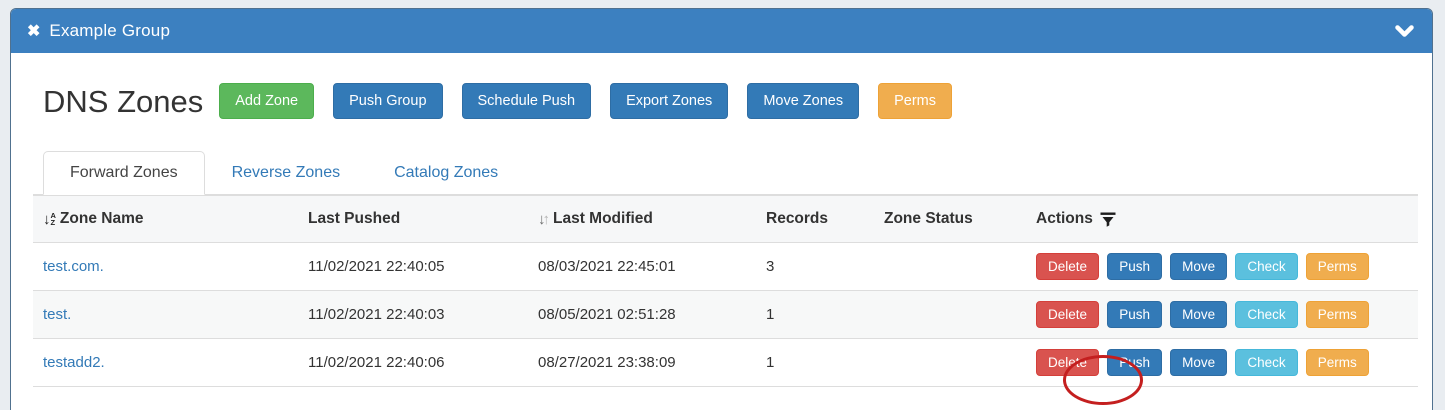 The image size is (1445, 410). What do you see at coordinates (446, 172) in the screenshot?
I see `tab-catalog-zones: Catalog Zones` at bounding box center [446, 172].